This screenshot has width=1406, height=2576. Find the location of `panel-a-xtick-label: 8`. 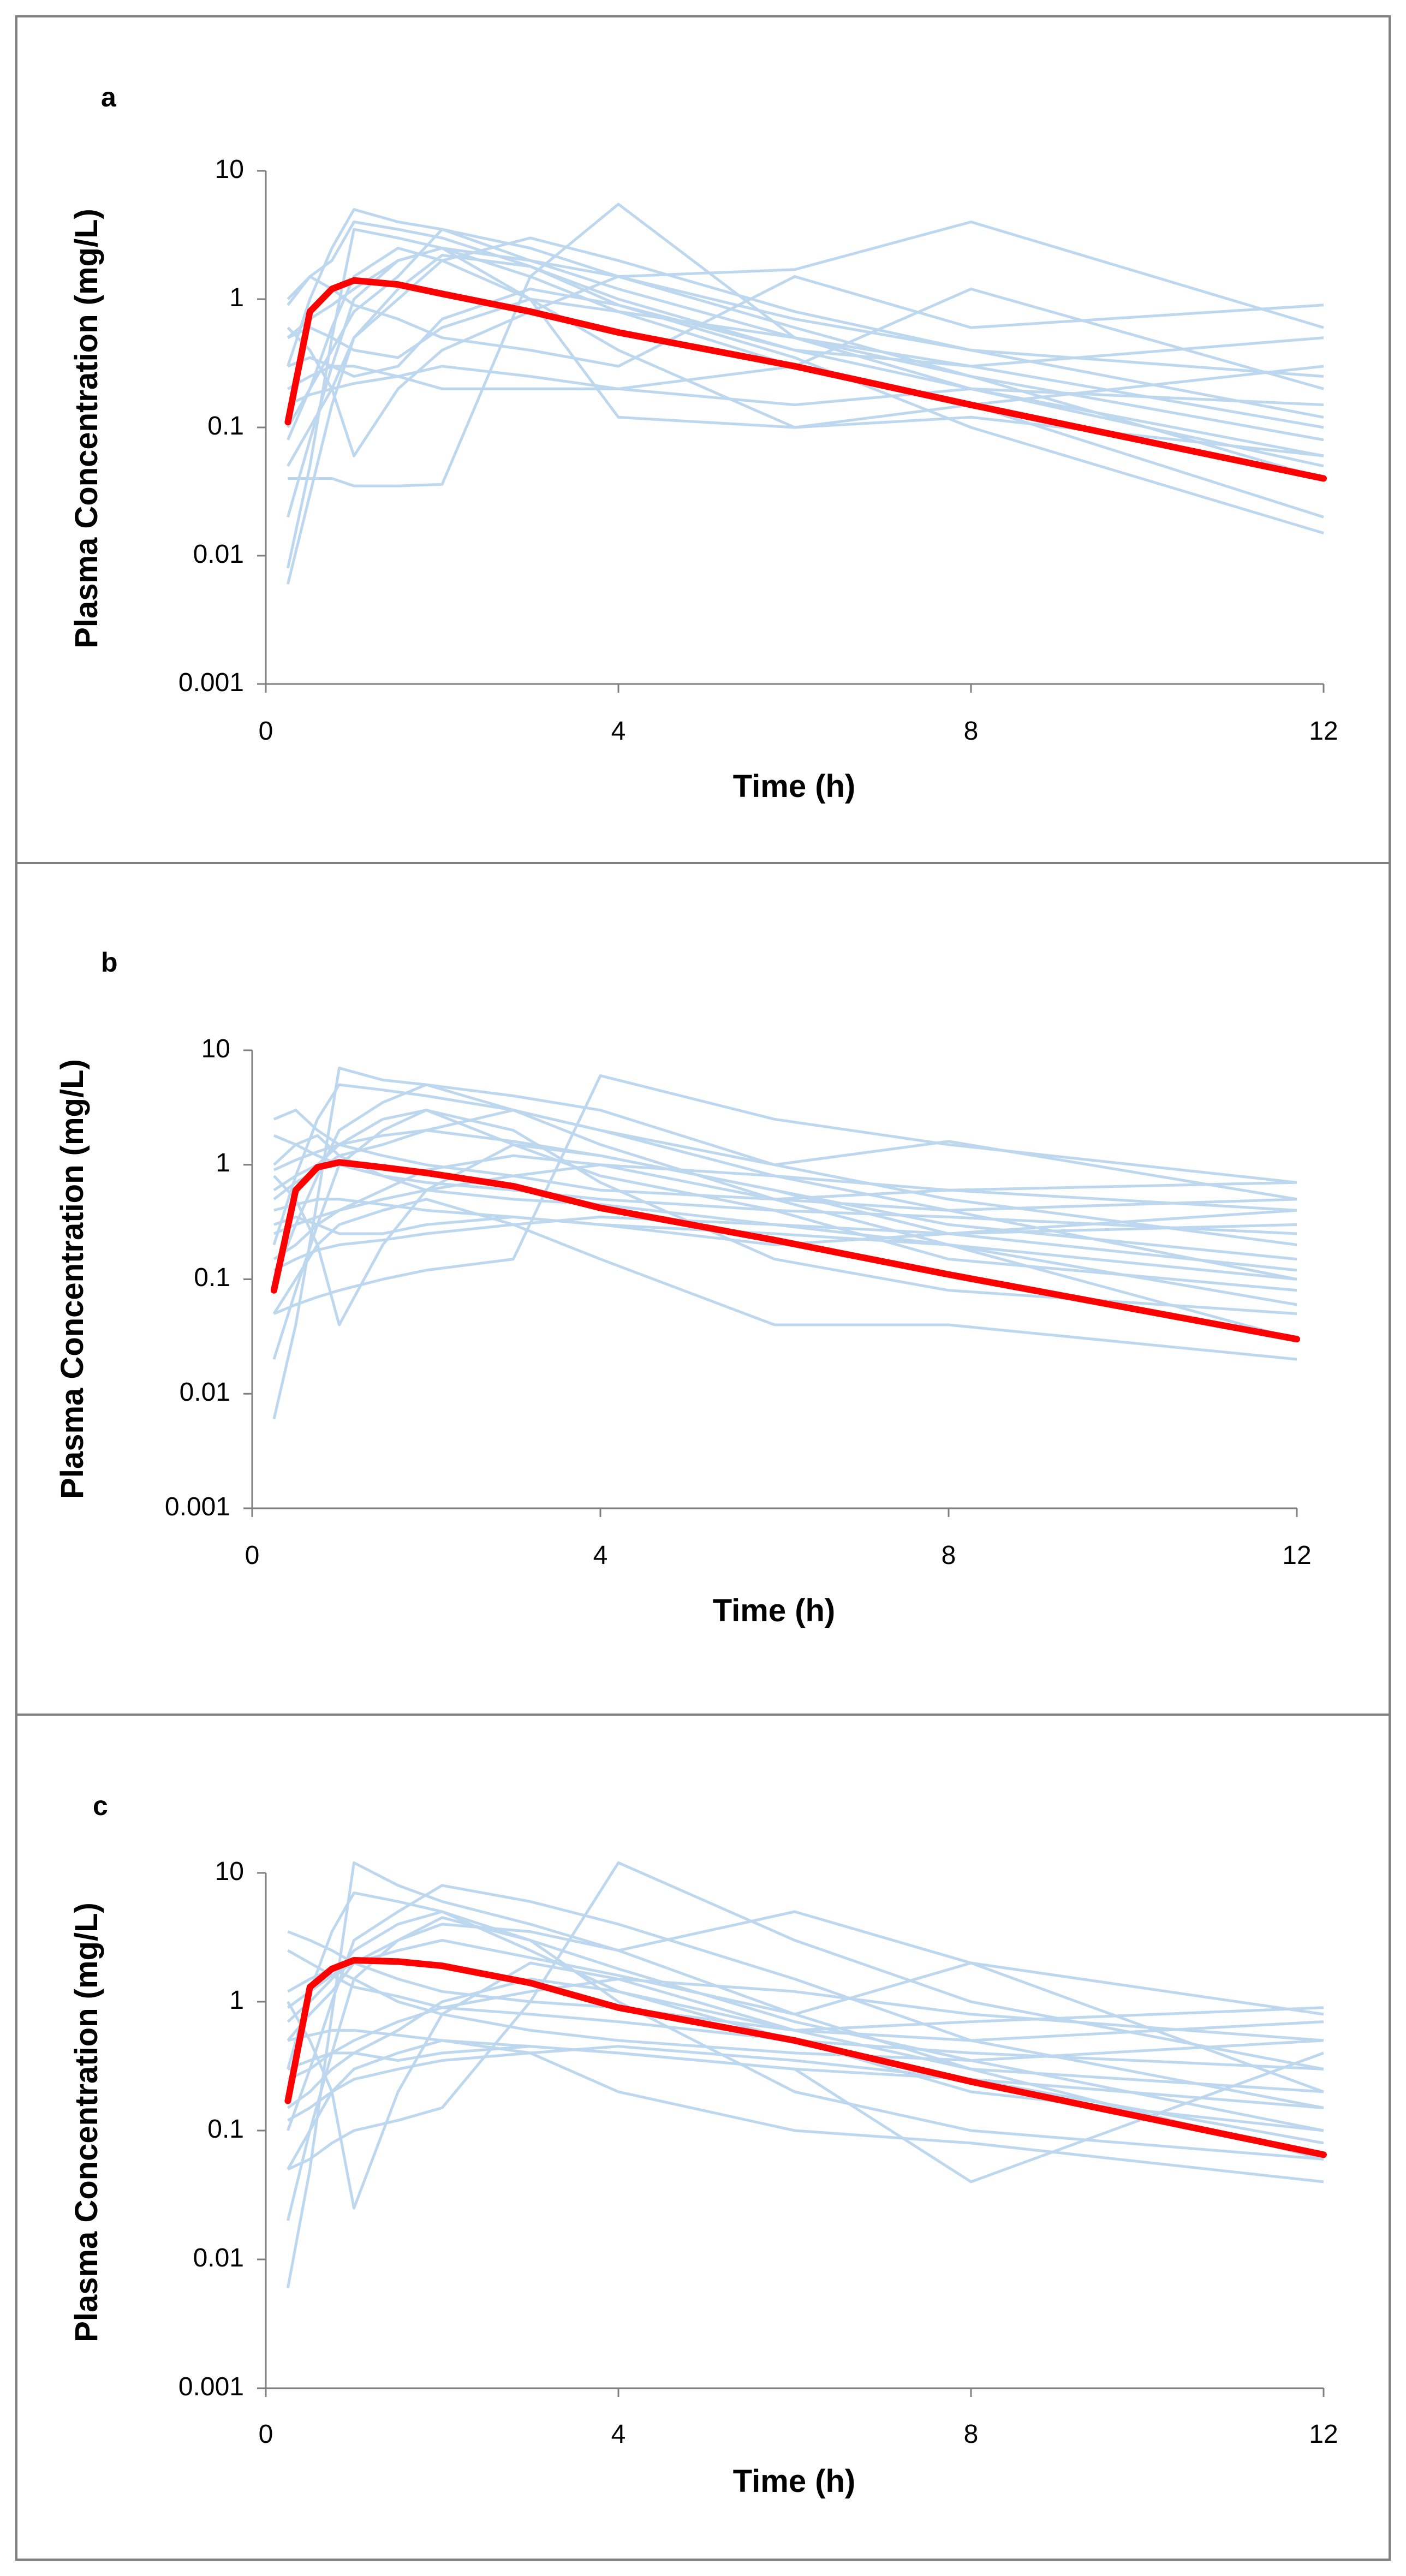

panel-a-xtick-label: 8 is located at coordinates (972, 731).